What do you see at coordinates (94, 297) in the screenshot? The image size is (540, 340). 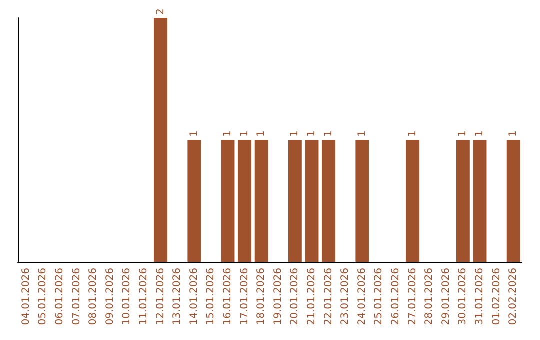 I see `x-tick-label: 08.01.2026` at bounding box center [94, 297].